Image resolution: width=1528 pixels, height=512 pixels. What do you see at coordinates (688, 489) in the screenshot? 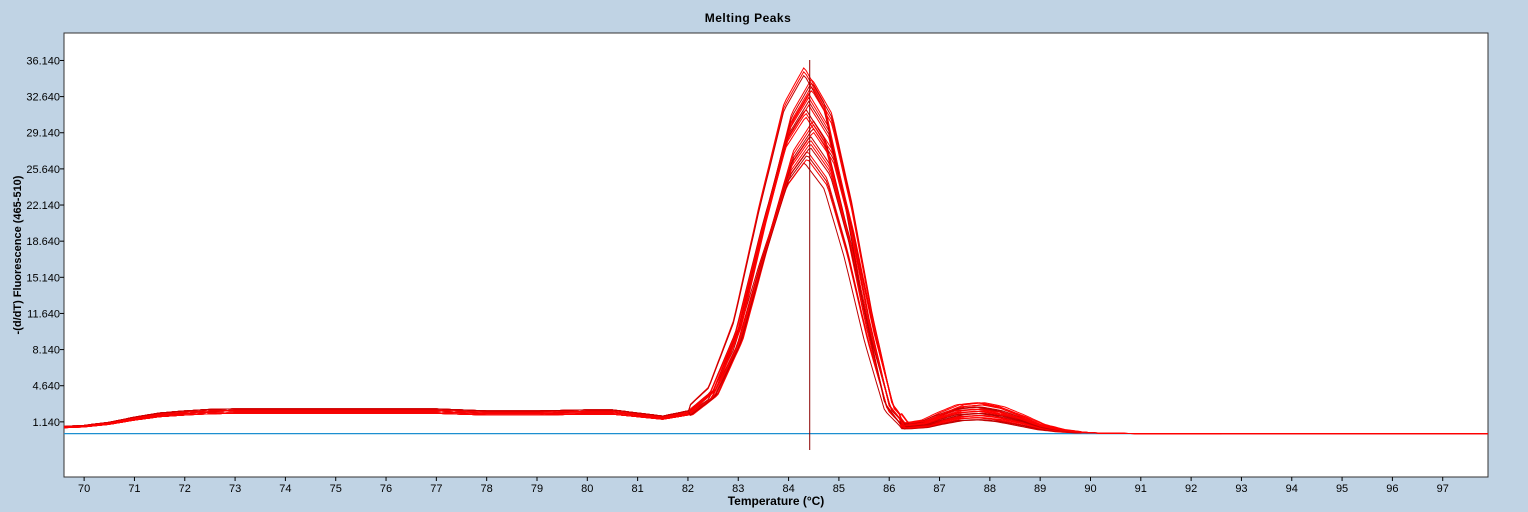
I see `x-tick-label: 82` at bounding box center [688, 489].